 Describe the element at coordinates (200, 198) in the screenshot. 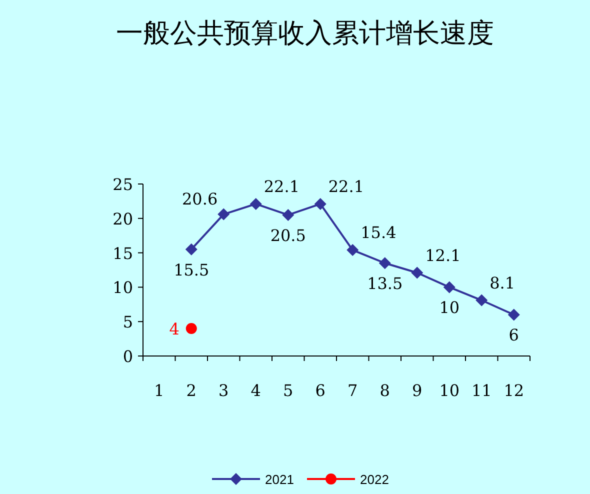

I see `data-label: 20.6` at that location.